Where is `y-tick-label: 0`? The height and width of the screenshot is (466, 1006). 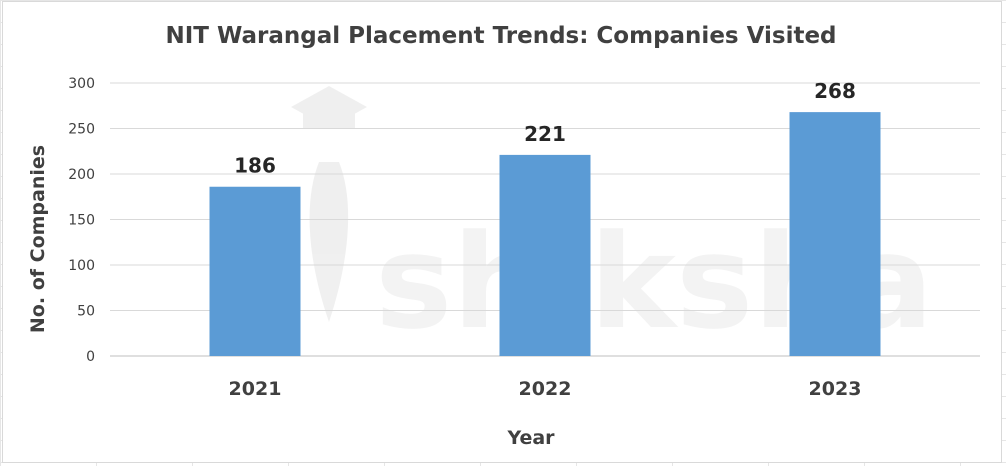 y-tick-label: 0 is located at coordinates (90, 357).